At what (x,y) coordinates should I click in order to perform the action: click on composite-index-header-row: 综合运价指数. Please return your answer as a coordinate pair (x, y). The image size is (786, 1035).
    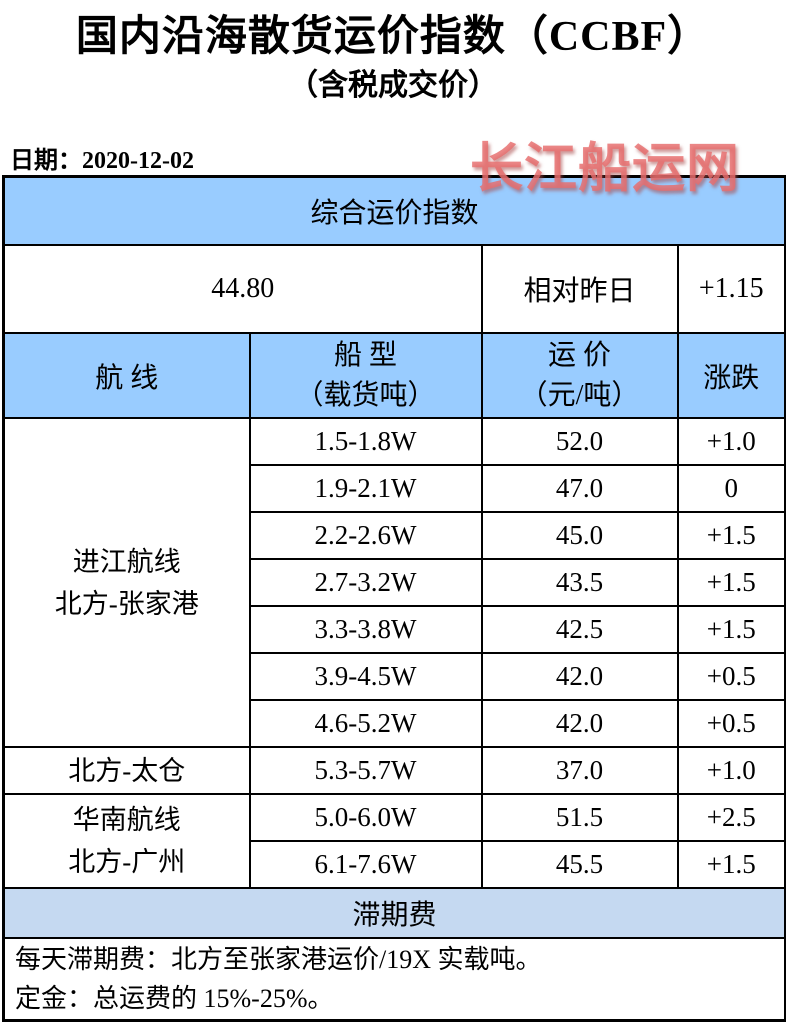
    Looking at the image, I should click on (394, 210).